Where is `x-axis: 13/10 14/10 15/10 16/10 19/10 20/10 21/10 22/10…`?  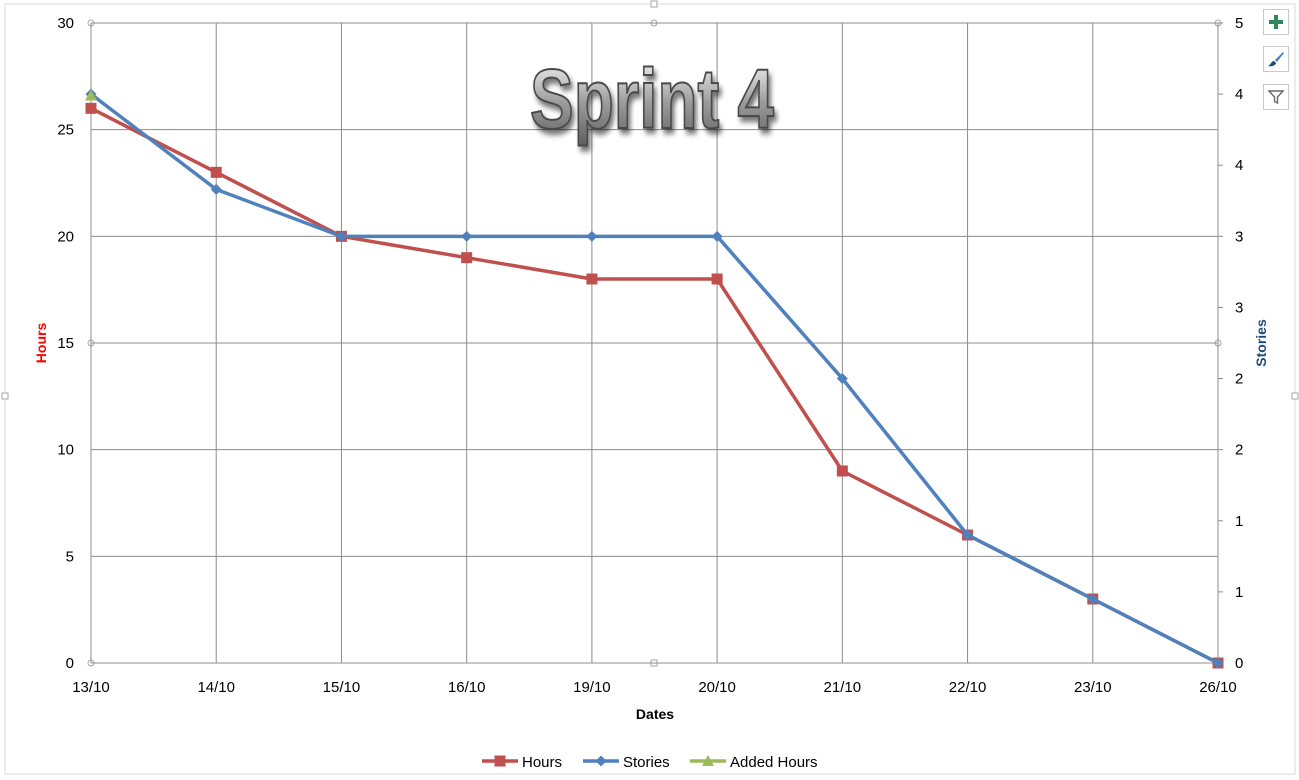
x-axis: 13/10 14/10 15/10 16/10 19/10 20/10 21/10 22/10… is located at coordinates (654, 687).